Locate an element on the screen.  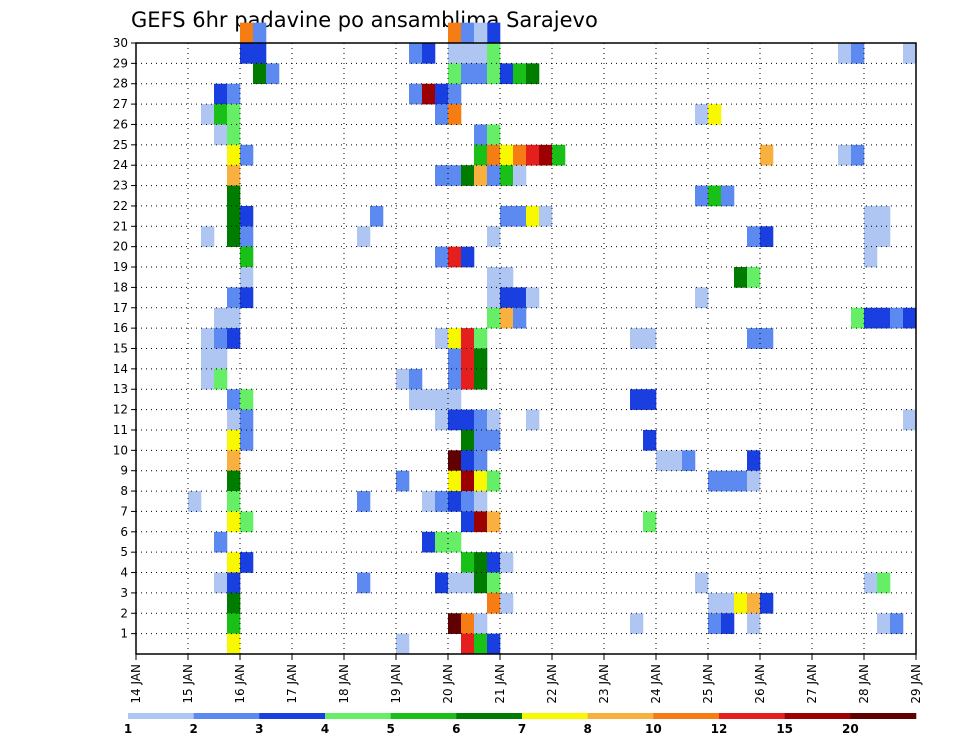
x-tick-label: 23 JAN is located at coordinates (604, 684).